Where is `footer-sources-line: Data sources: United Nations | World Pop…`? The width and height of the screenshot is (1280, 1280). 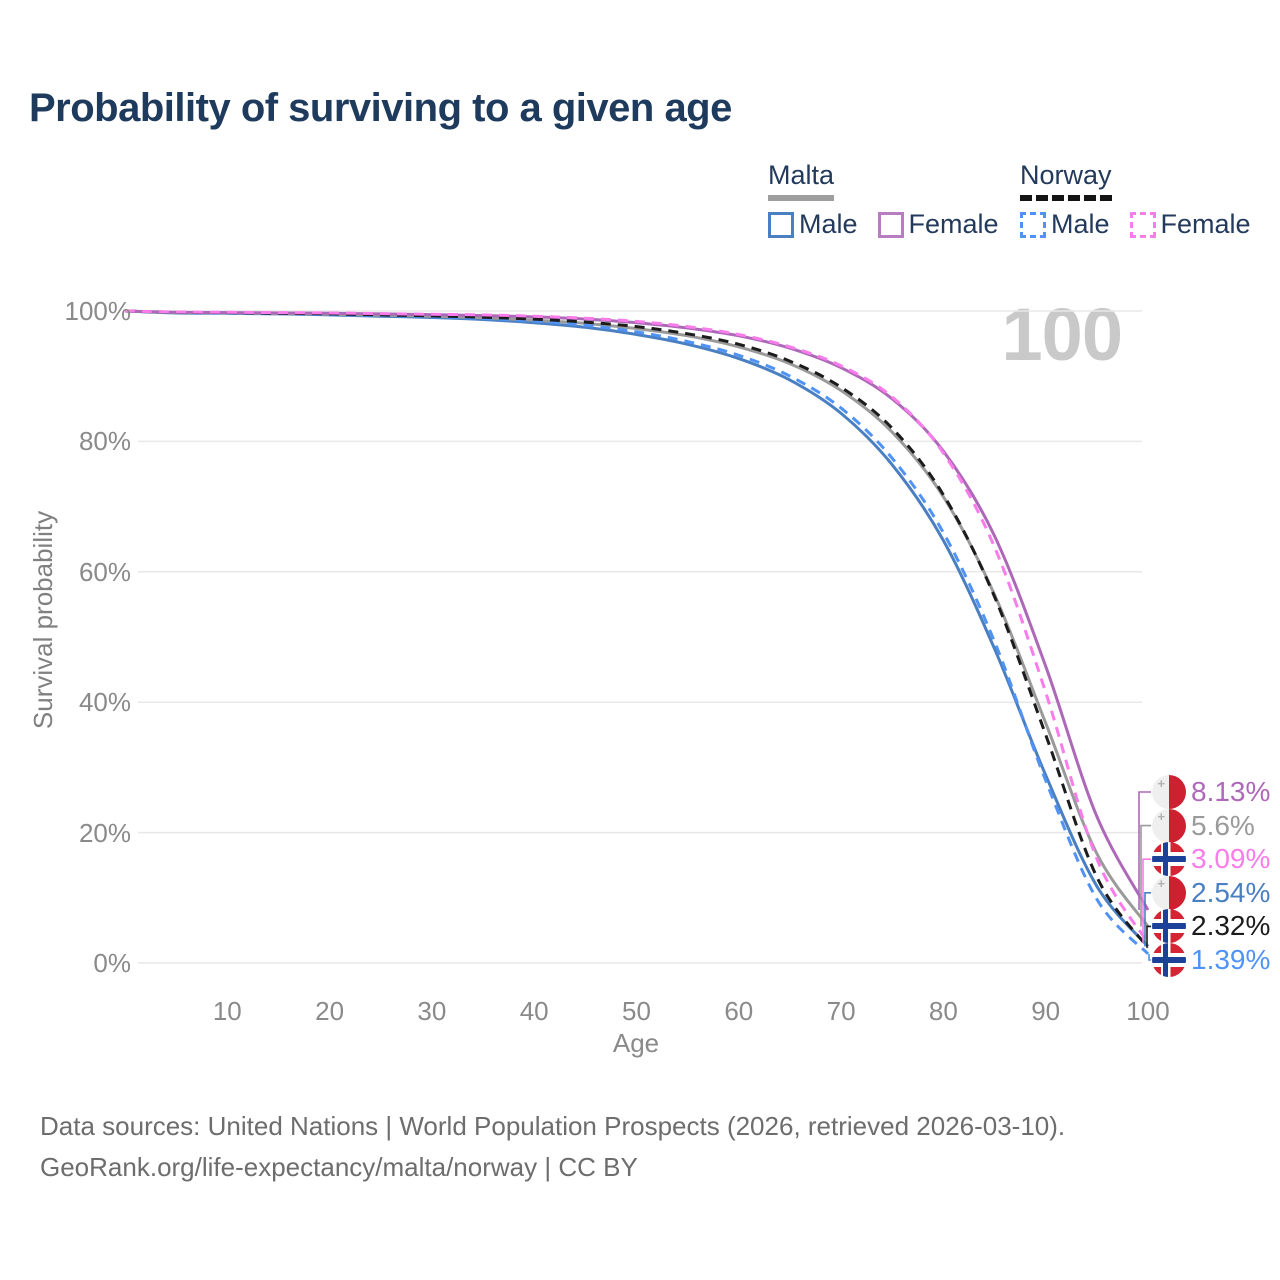
footer-sources-line: Data sources: United Nations | World Pop… is located at coordinates (553, 1126).